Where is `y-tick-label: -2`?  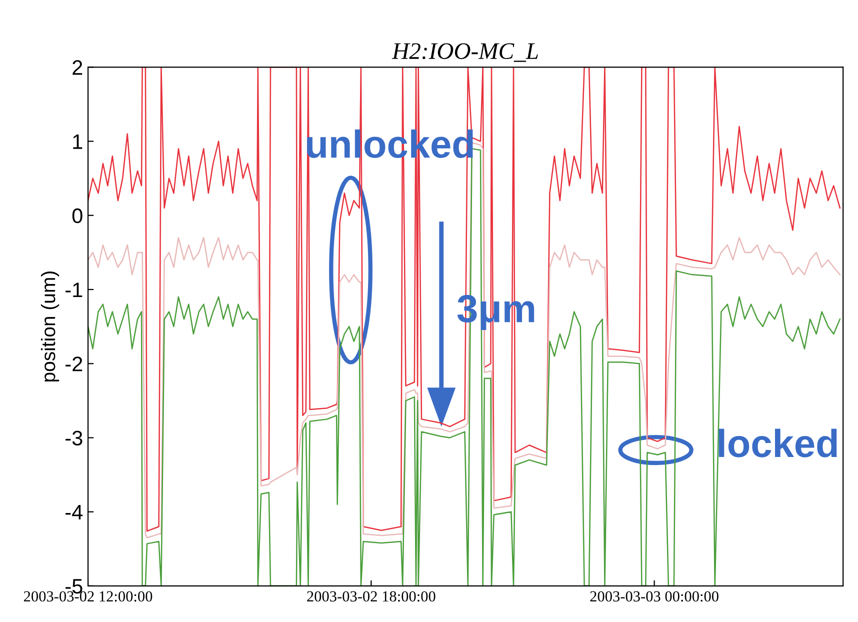
y-tick-label: -2 is located at coordinates (74, 364).